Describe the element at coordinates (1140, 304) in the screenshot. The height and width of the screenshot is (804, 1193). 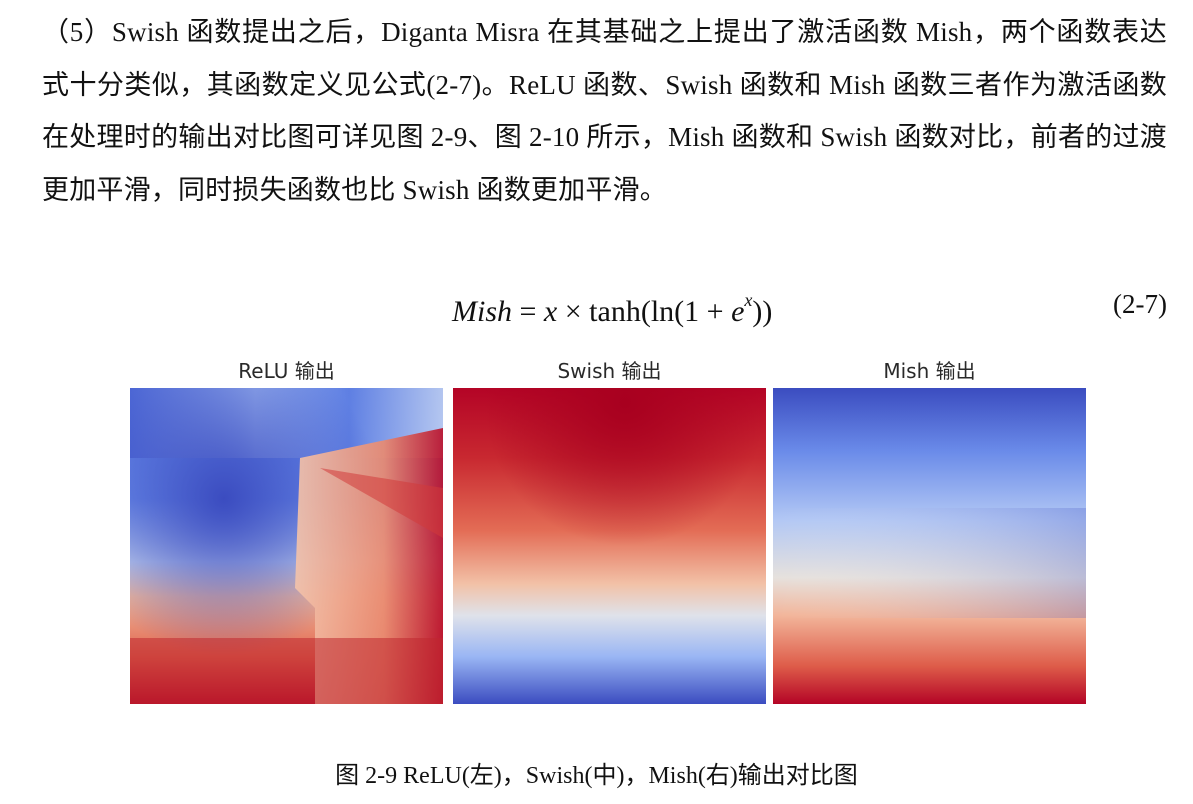
I see `equation-number: (2-7)` at that location.